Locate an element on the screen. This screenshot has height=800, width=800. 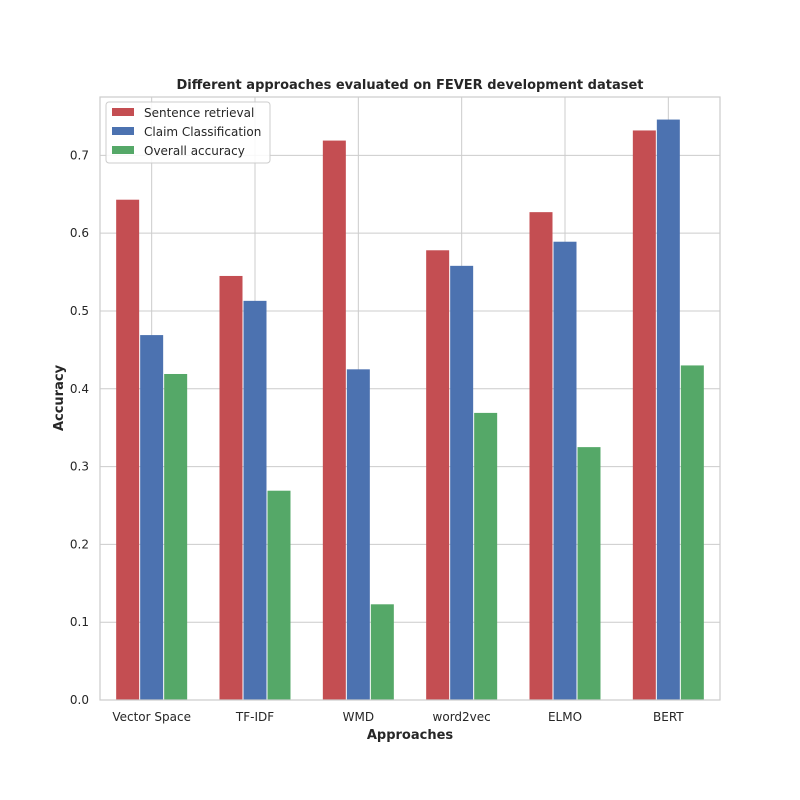
legend-box is located at coordinates (188, 132).